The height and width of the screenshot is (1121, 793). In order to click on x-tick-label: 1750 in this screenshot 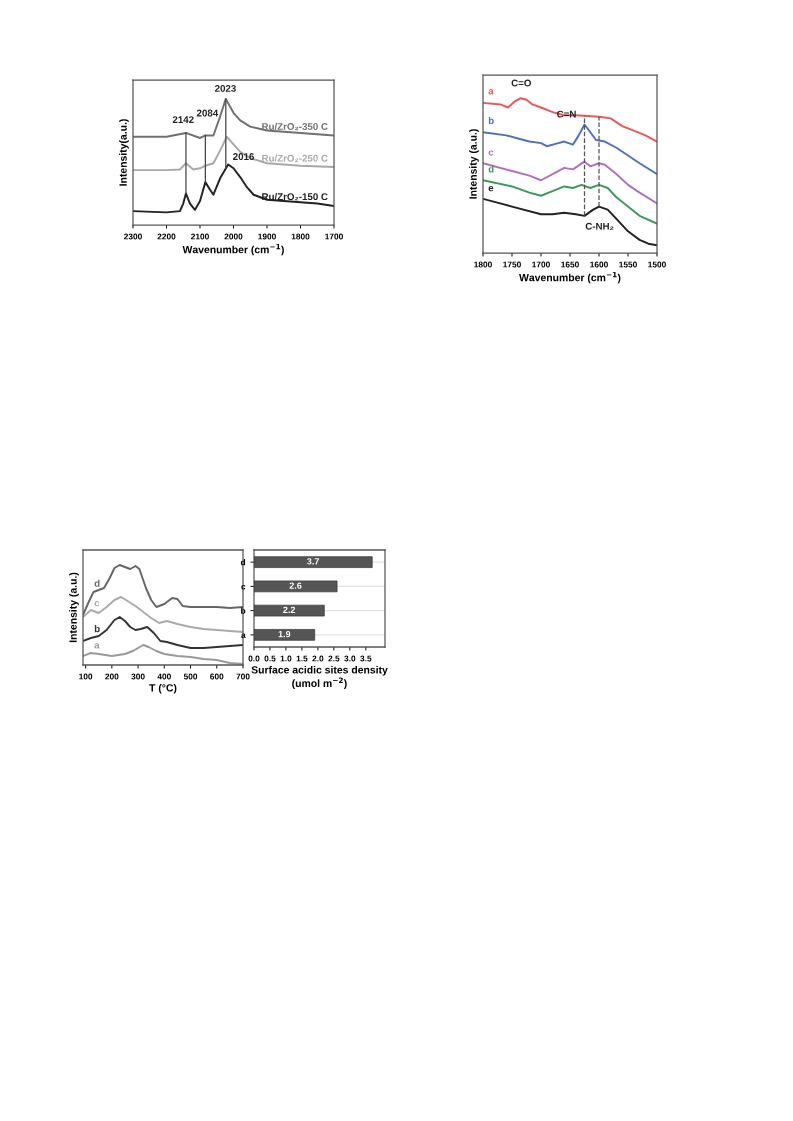, I will do `click(512, 264)`.